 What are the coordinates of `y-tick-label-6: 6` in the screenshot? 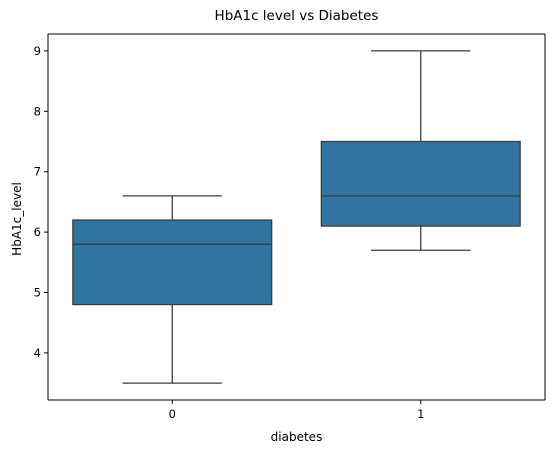 It's located at (37, 232).